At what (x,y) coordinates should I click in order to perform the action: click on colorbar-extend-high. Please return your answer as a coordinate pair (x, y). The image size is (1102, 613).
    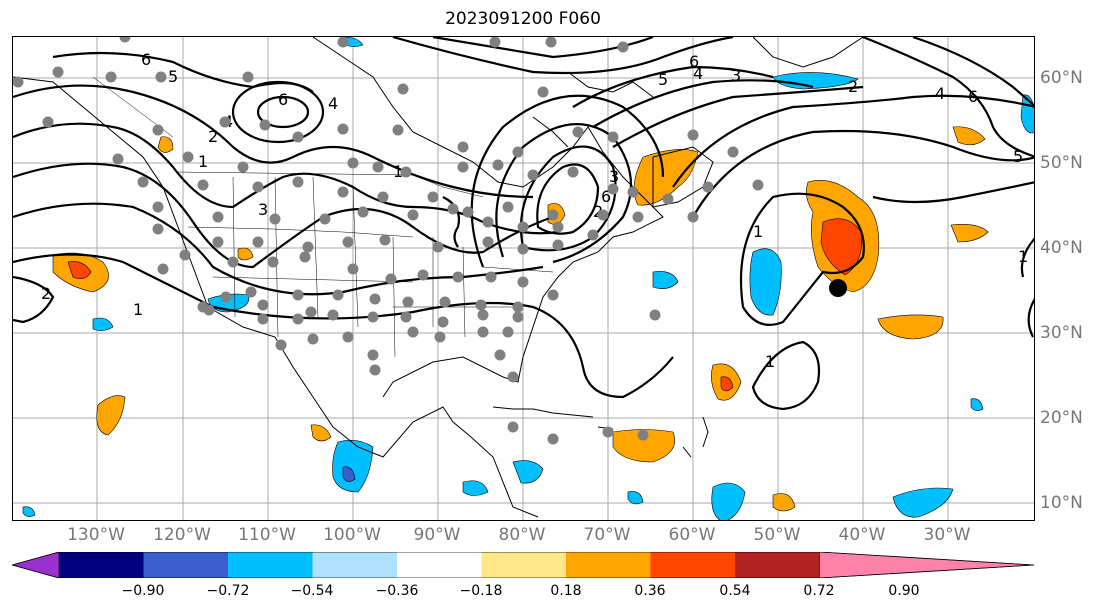
    Looking at the image, I should click on (927, 565).